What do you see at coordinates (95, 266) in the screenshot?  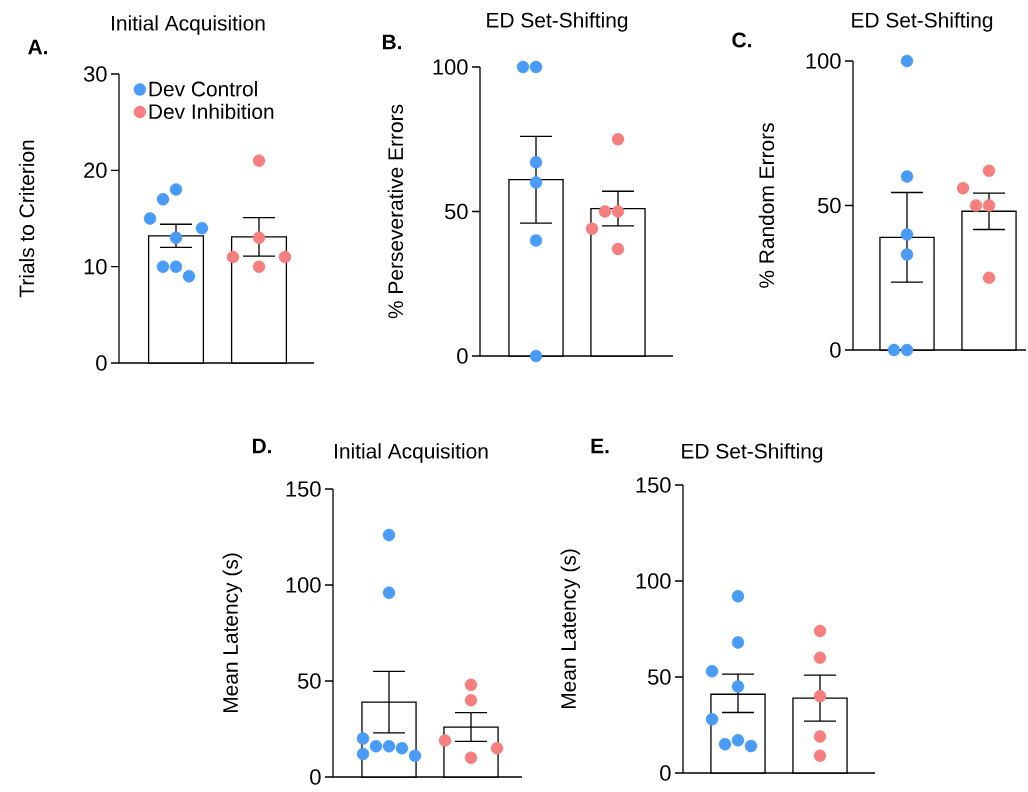 I see `y-tick-label: 10` at bounding box center [95, 266].